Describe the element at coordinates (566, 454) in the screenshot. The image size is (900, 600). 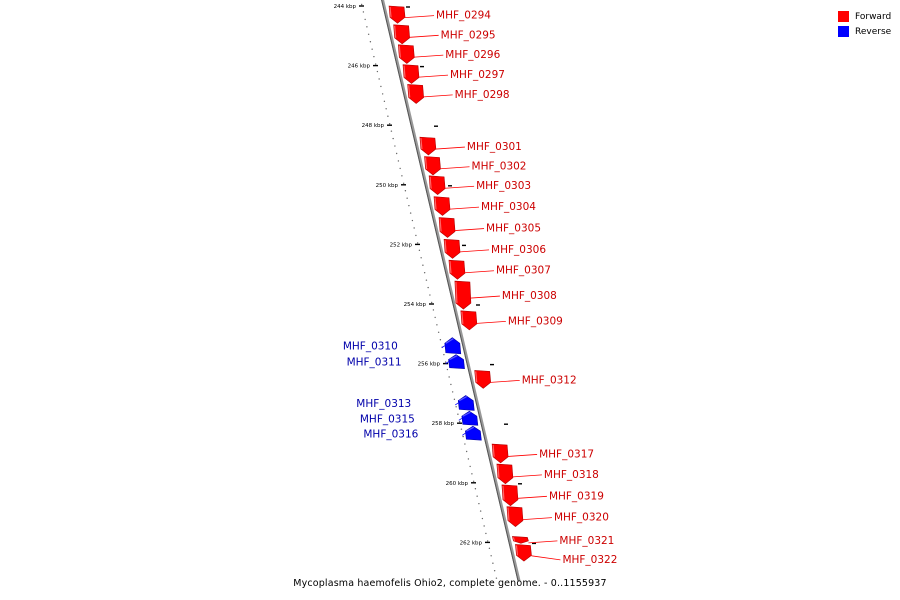
I see `gene-label: MHF_0317` at that location.